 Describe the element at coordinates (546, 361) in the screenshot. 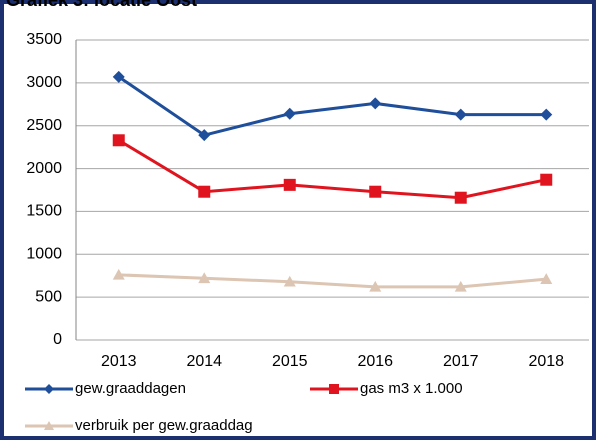

I see `x-tick-label: 2018` at that location.